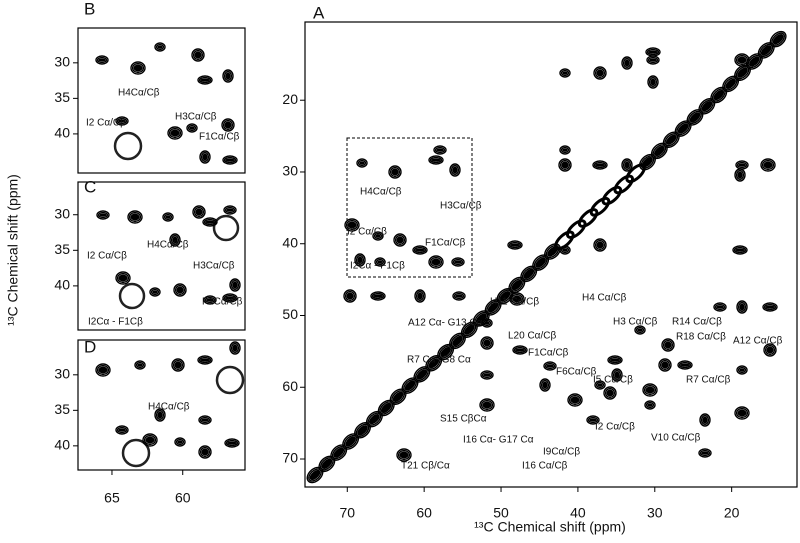  Describe the element at coordinates (708, 380) in the screenshot. I see `annotation: R7 Cα/Cβ` at that location.